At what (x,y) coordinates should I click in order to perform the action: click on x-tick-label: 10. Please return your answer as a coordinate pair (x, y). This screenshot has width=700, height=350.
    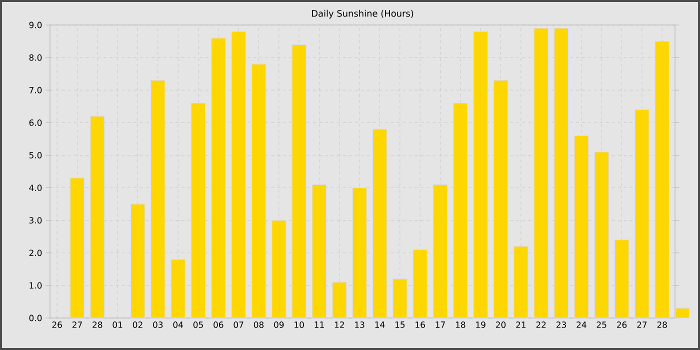
    Looking at the image, I should click on (299, 325).